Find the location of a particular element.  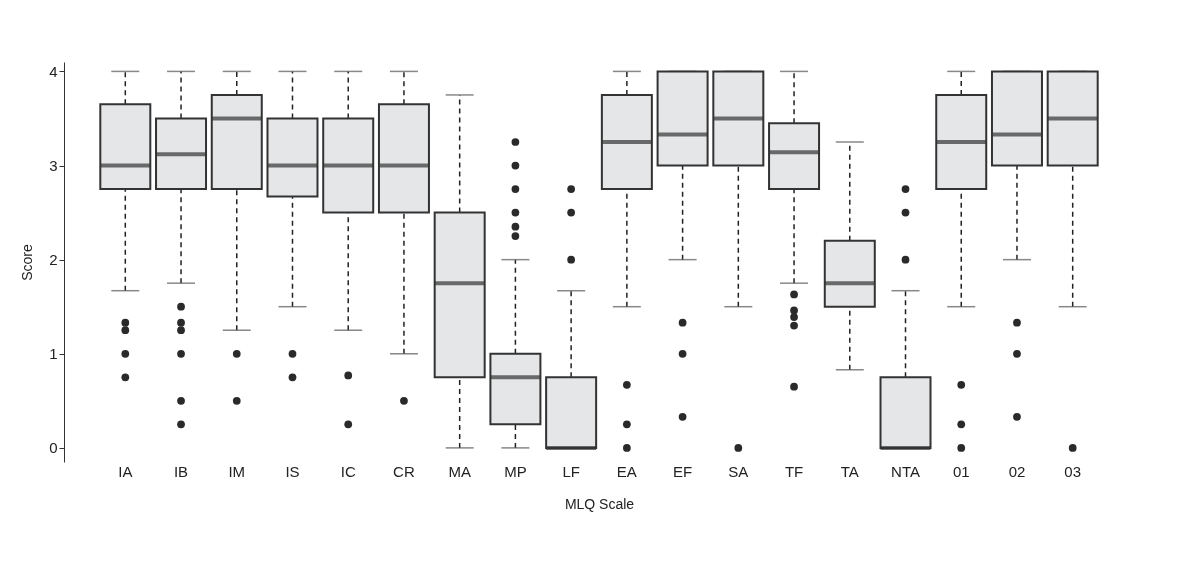

x-tick-label: TA is located at coordinates (849, 471).